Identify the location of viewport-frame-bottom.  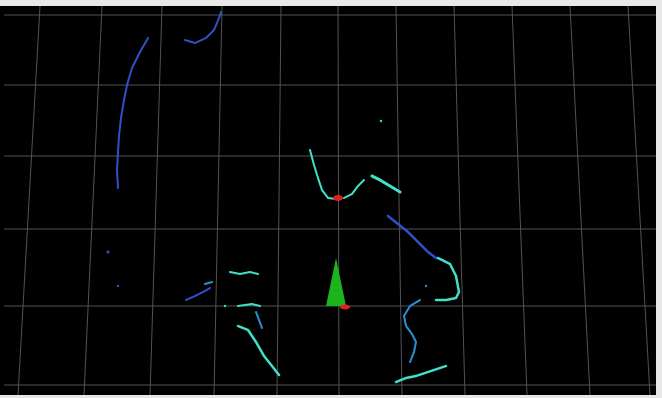
(331, 396).